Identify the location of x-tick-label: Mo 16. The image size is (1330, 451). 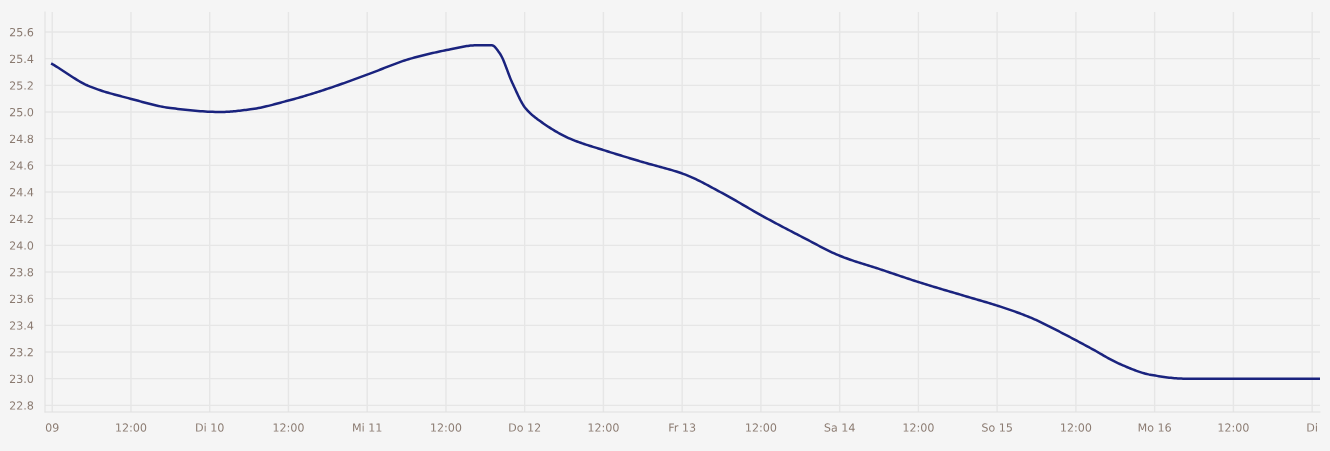
(1154, 427).